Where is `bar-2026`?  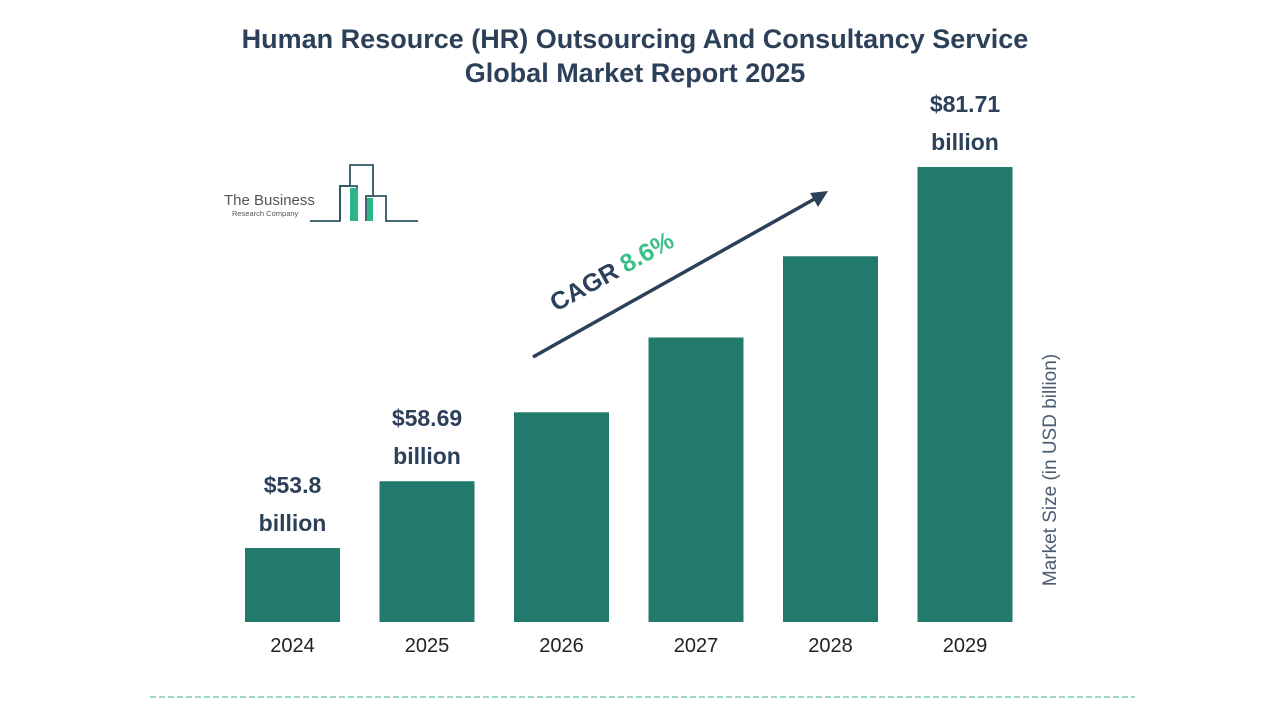
bar-2026 is located at coordinates (561, 517).